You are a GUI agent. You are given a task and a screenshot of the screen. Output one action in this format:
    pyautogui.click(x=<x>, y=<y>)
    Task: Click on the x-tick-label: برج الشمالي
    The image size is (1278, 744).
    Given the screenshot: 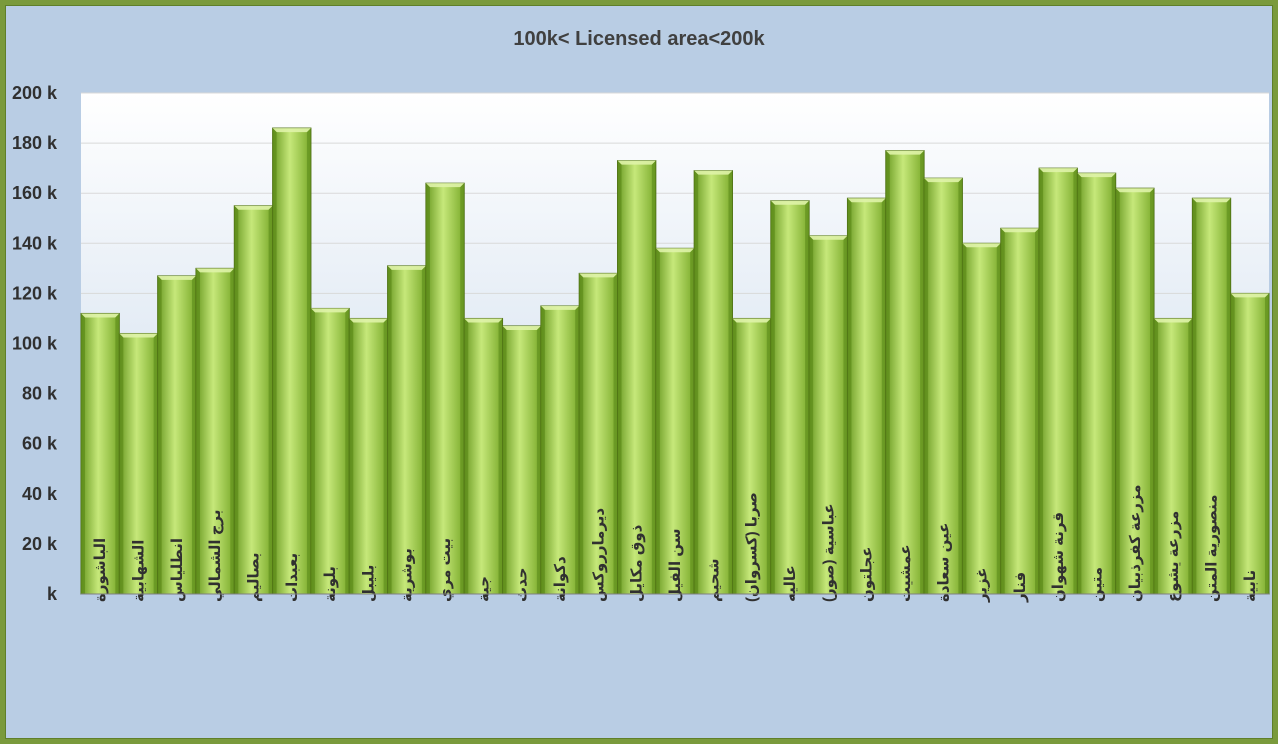 What is the action you would take?
    pyautogui.click(x=215, y=556)
    